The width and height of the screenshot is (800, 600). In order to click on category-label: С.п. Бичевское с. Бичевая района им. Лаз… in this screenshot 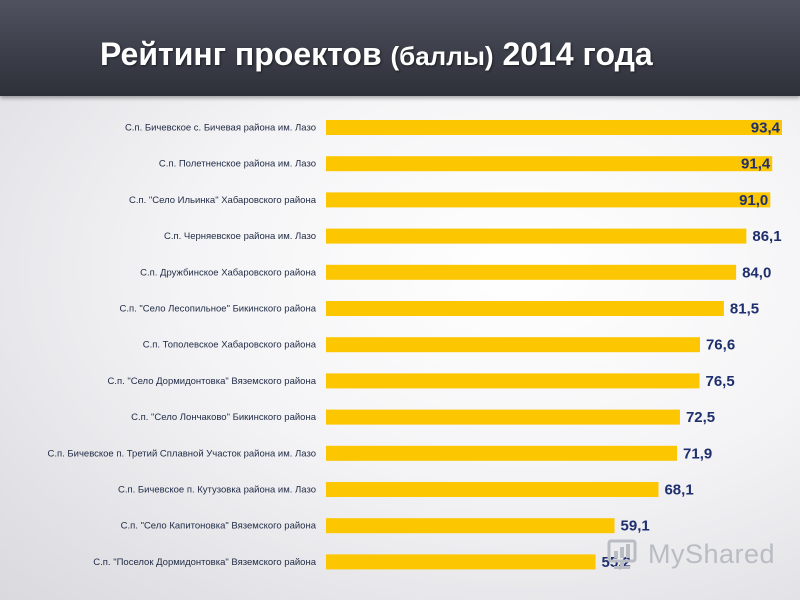, I will do `click(220, 128)`.